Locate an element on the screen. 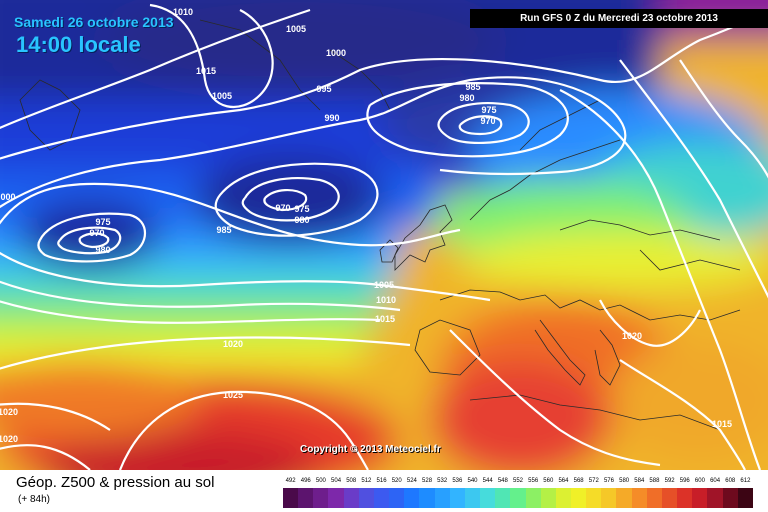  scale-label: 572 is located at coordinates (593, 481).